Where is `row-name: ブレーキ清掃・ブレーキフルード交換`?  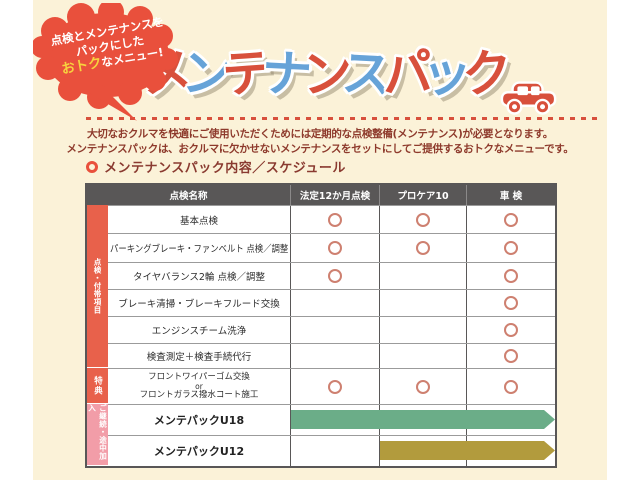
row-name: ブレーキ清掃・ブレーキフルード交換 is located at coordinates (189, 303).